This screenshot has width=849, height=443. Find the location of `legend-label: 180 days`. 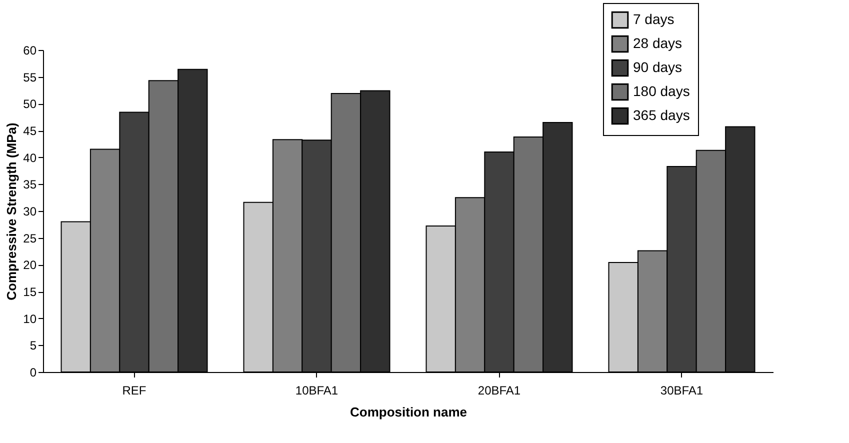

legend-label: 180 days is located at coordinates (661, 91).